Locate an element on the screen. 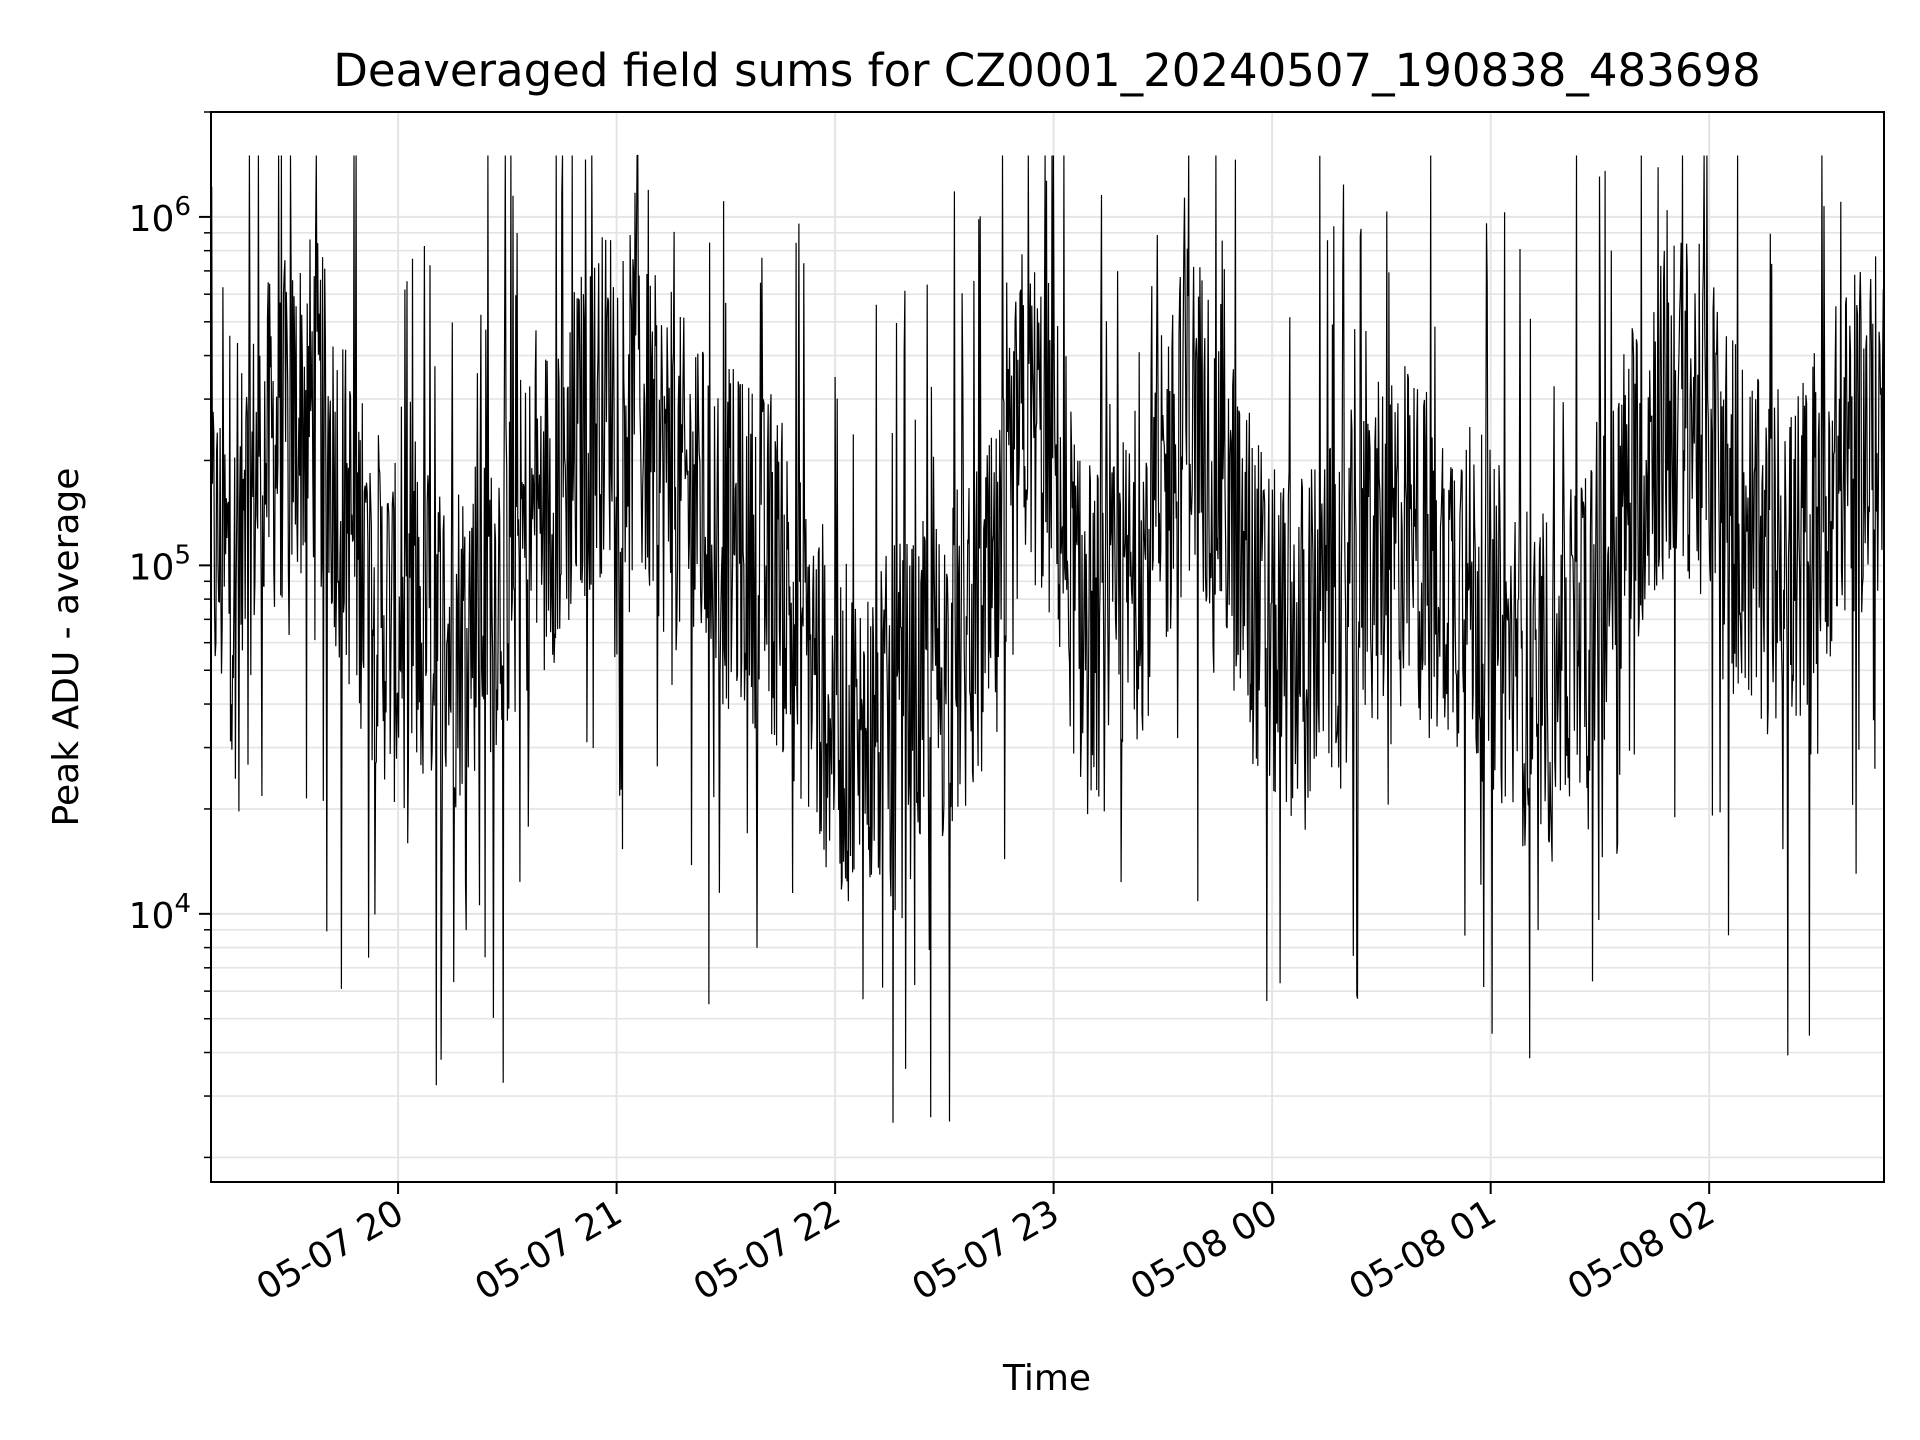 The height and width of the screenshot is (1440, 1920). y-axis-label: Peak ADU - average is located at coordinates (66, 647).